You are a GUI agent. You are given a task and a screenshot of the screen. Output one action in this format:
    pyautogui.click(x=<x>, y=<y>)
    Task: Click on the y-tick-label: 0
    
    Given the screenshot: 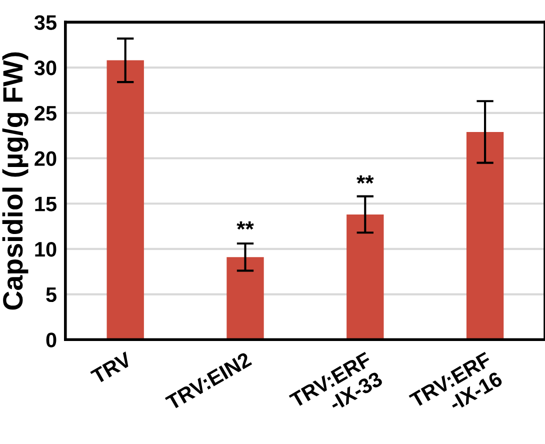 What is the action you would take?
    pyautogui.click(x=51, y=340)
    